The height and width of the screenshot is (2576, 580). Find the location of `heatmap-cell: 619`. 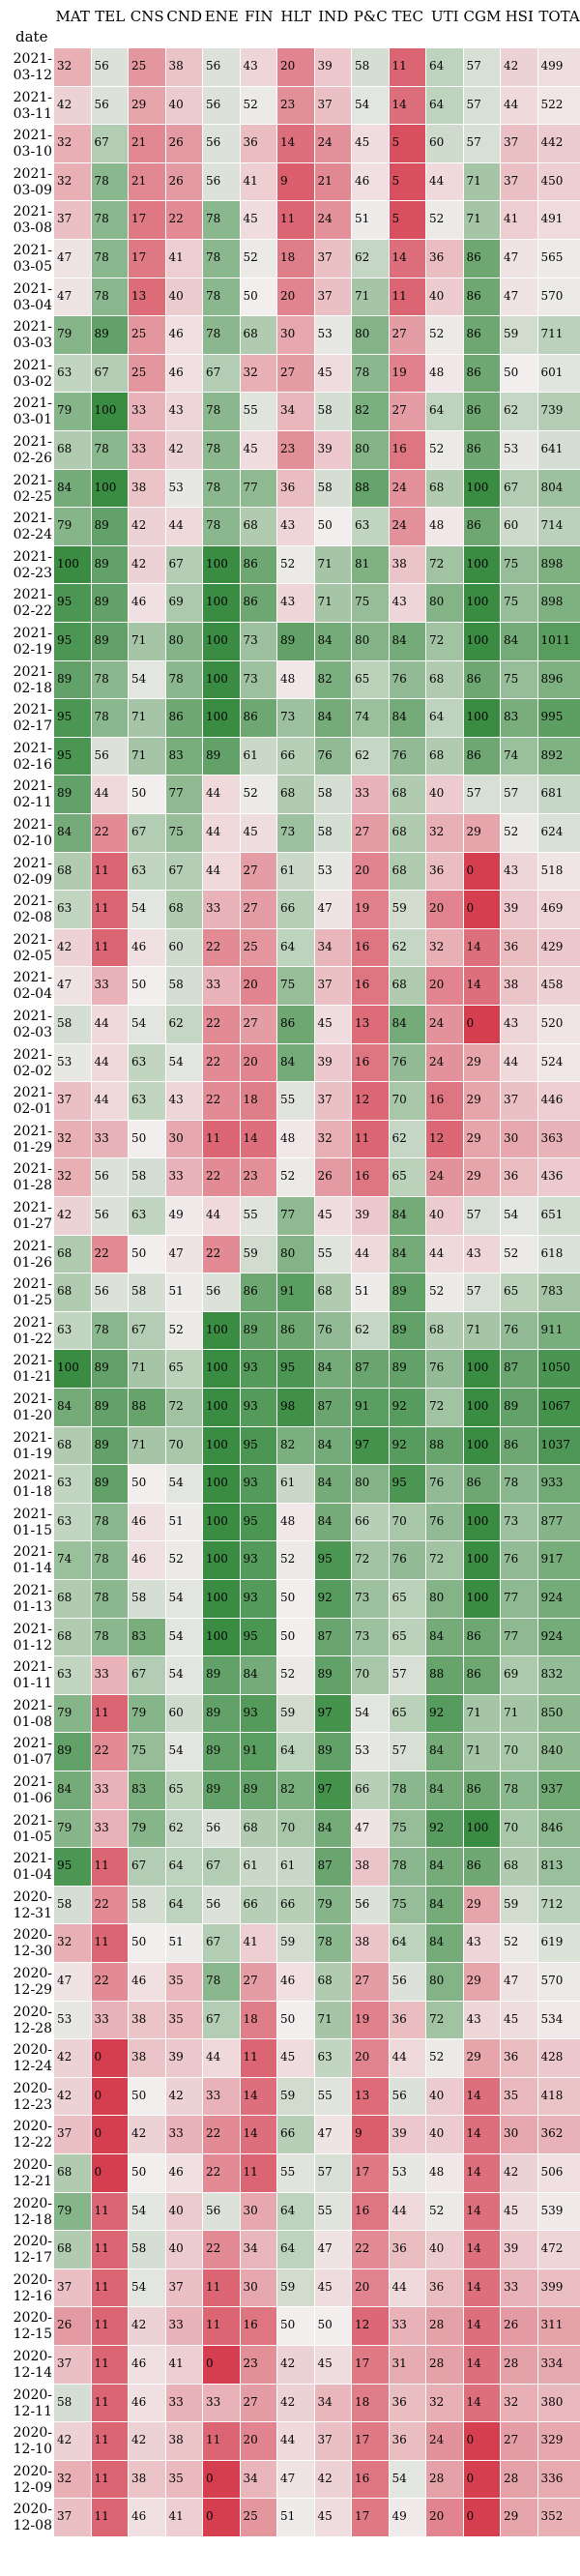

heatmap-cell: 619 is located at coordinates (559, 1943).